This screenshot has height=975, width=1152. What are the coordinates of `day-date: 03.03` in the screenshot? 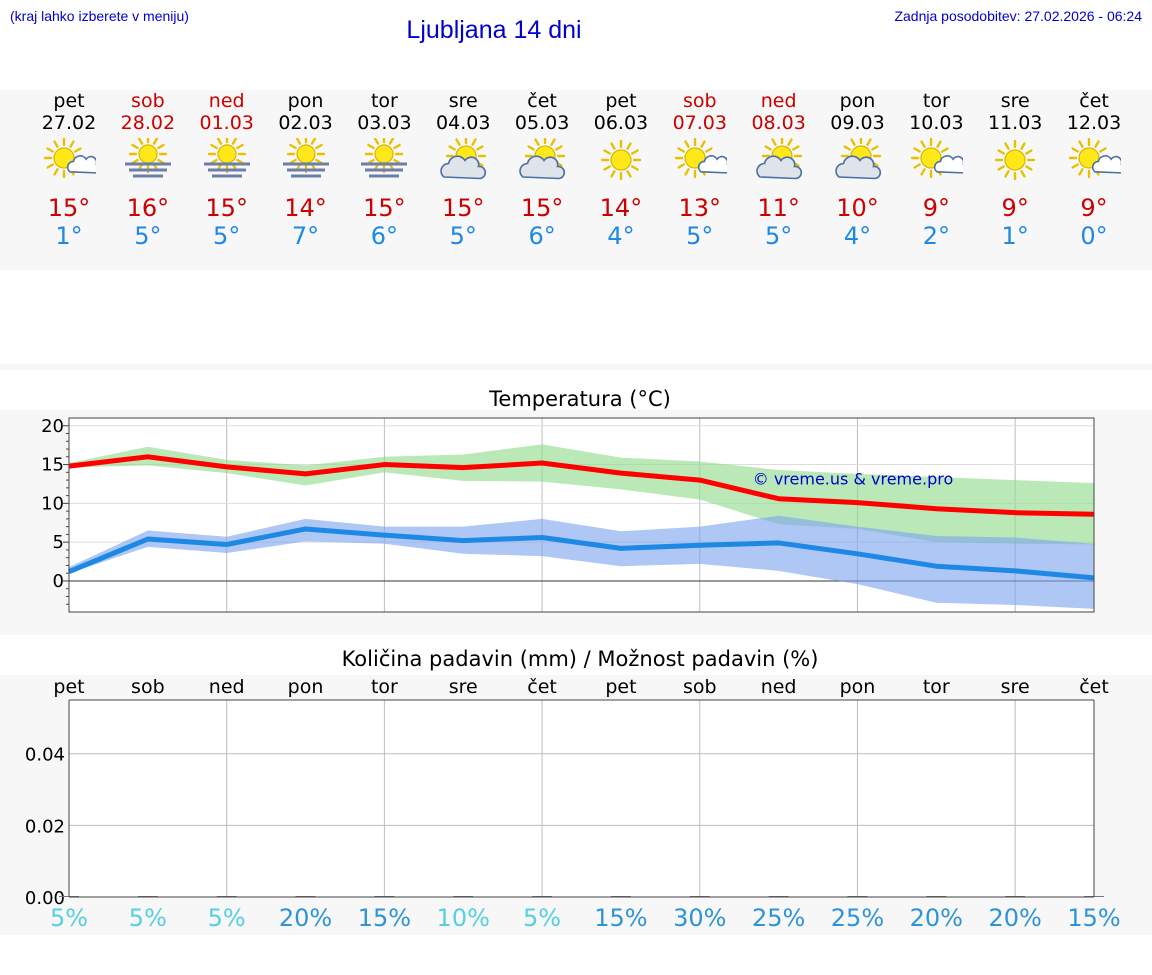 It's located at (384, 123).